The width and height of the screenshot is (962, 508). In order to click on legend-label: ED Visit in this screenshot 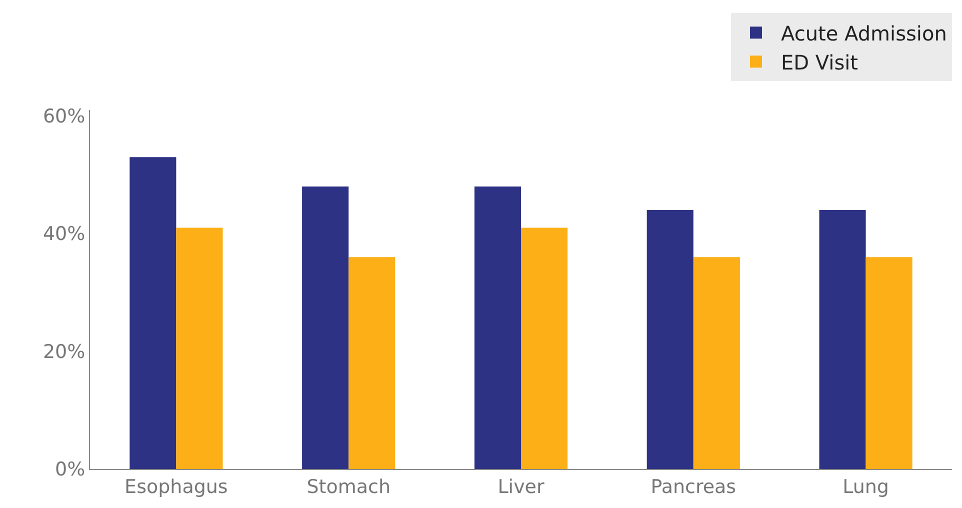, I will do `click(819, 62)`.